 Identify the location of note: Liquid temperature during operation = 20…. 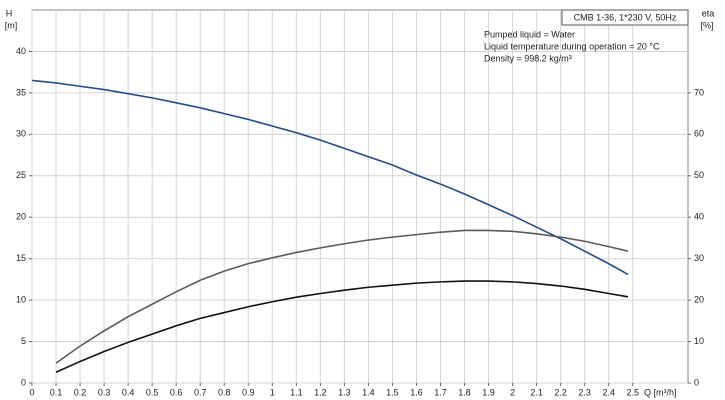
(572, 46).